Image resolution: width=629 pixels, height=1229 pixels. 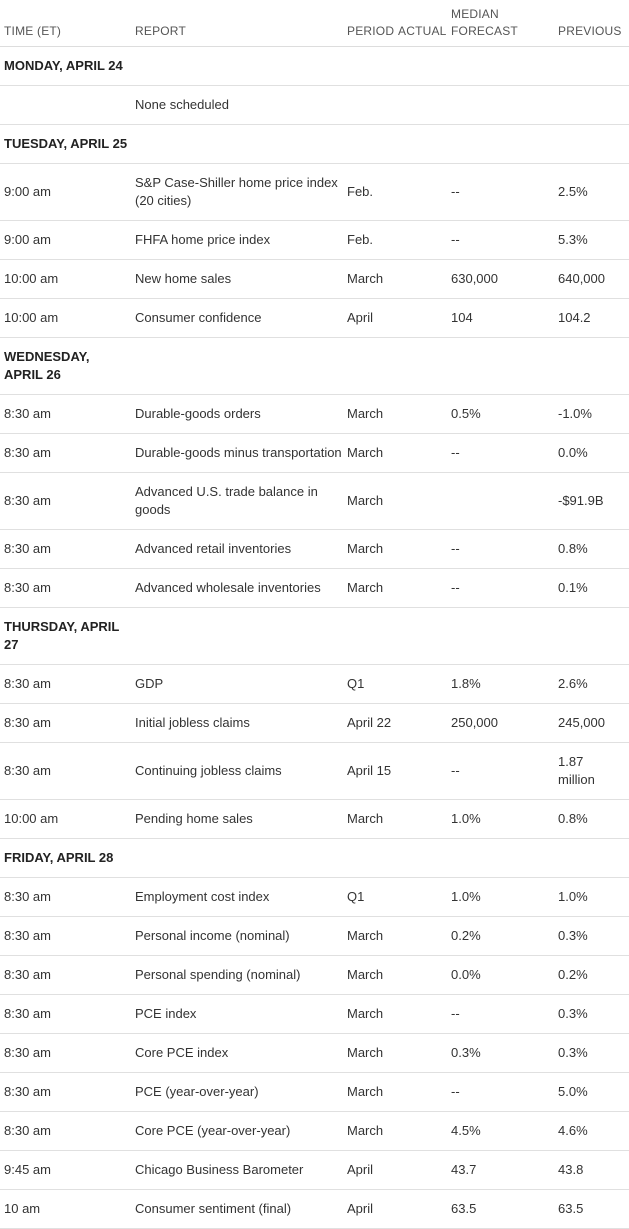 What do you see at coordinates (237, 588) in the screenshot?
I see `cell-report: Advanced wholesale inventories` at bounding box center [237, 588].